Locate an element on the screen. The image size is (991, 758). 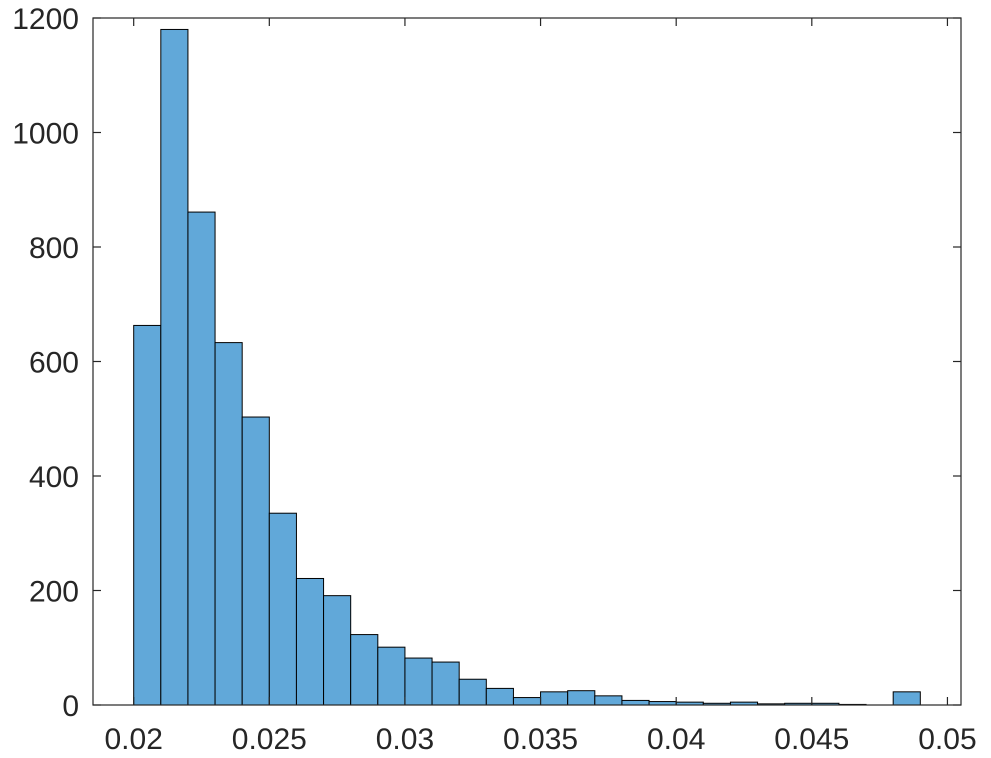
y-tick-label: 200 is located at coordinates (54, 592).